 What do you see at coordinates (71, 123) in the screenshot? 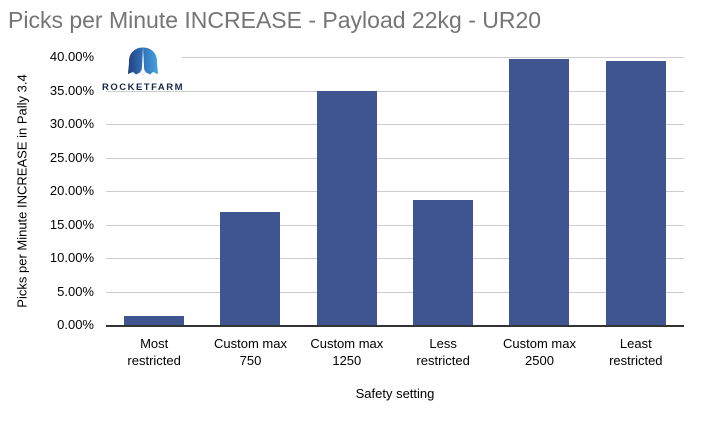
I see `y-tick-label: 30.00%` at bounding box center [71, 123].